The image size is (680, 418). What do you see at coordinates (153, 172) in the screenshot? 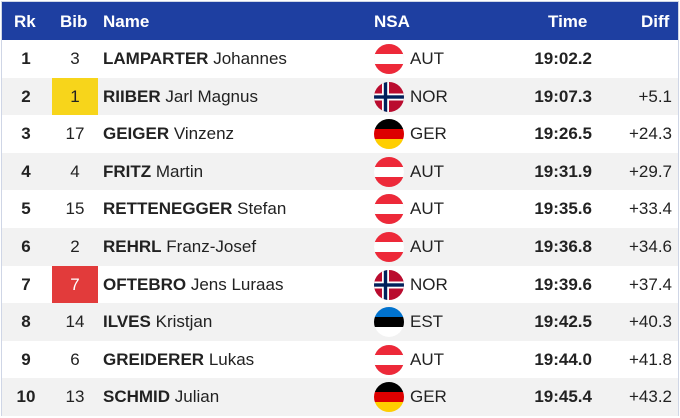
I see `athlete-name: FRITZ Martin` at bounding box center [153, 172].